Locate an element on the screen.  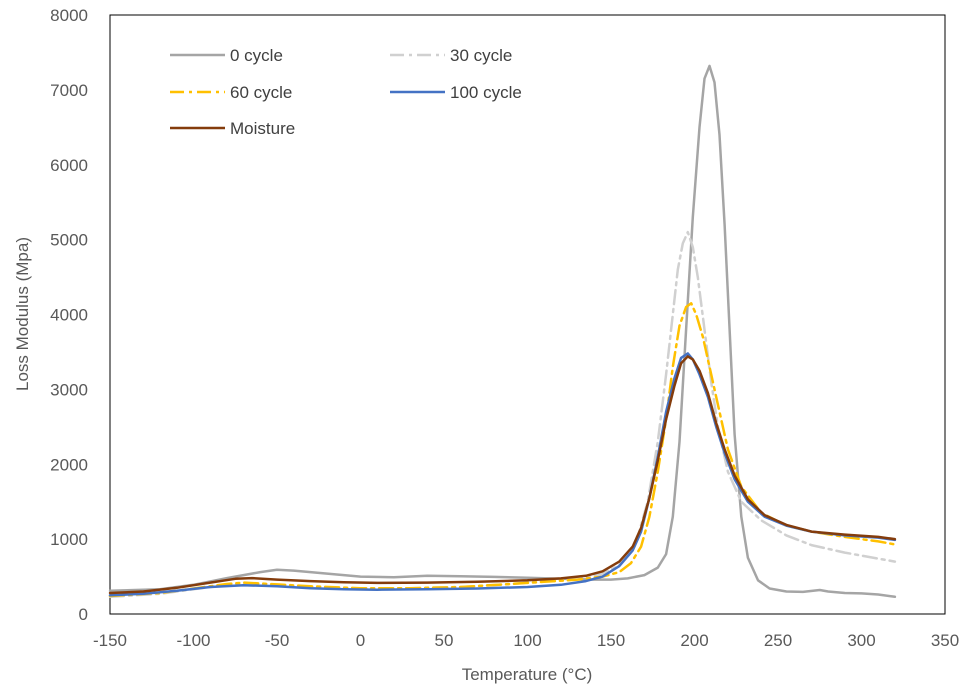
y-tick-label: 0 is located at coordinates (83, 614).